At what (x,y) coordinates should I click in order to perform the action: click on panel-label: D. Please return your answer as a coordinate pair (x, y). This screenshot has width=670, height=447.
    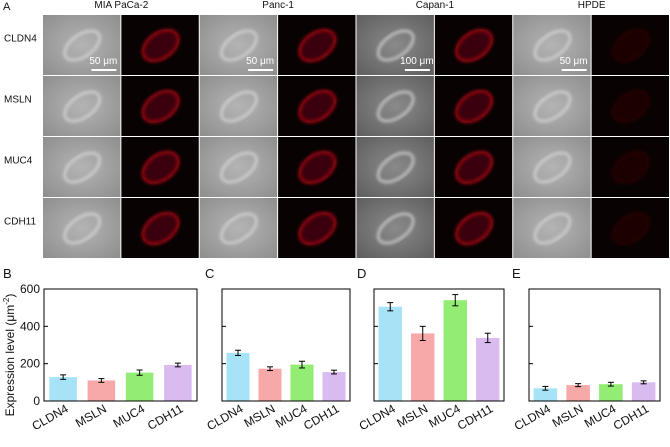
    Looking at the image, I should click on (361, 273).